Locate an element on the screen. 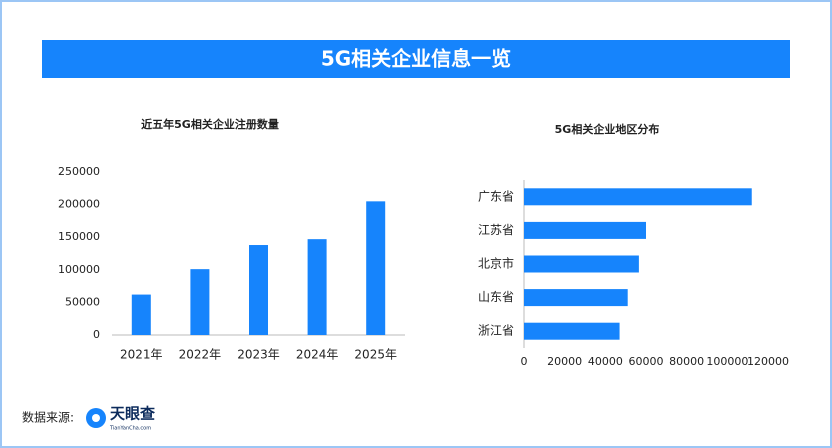 The height and width of the screenshot is (448, 832). x-tick-label: 20000 is located at coordinates (564, 361).